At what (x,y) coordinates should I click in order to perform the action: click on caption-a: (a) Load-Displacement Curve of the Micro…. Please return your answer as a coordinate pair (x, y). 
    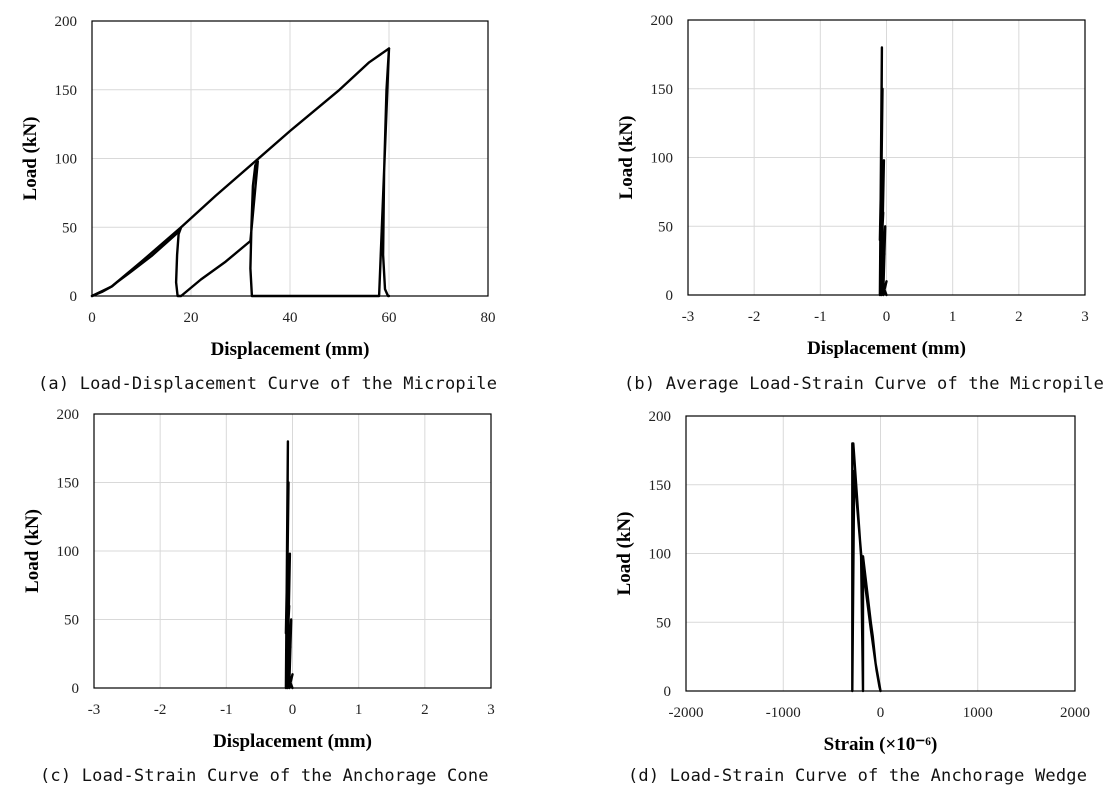
    Looking at the image, I should click on (268, 384).